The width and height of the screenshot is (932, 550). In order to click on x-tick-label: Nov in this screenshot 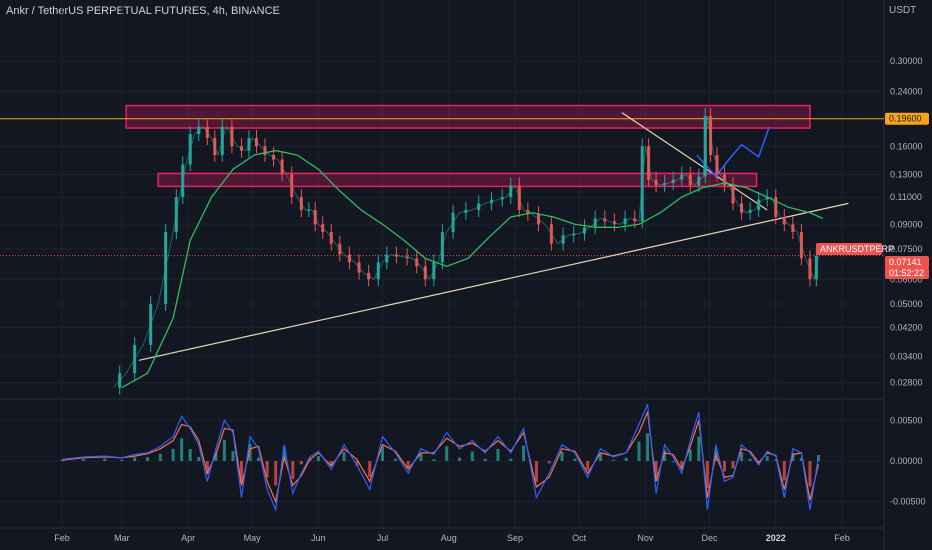, I will do `click(645, 538)`.